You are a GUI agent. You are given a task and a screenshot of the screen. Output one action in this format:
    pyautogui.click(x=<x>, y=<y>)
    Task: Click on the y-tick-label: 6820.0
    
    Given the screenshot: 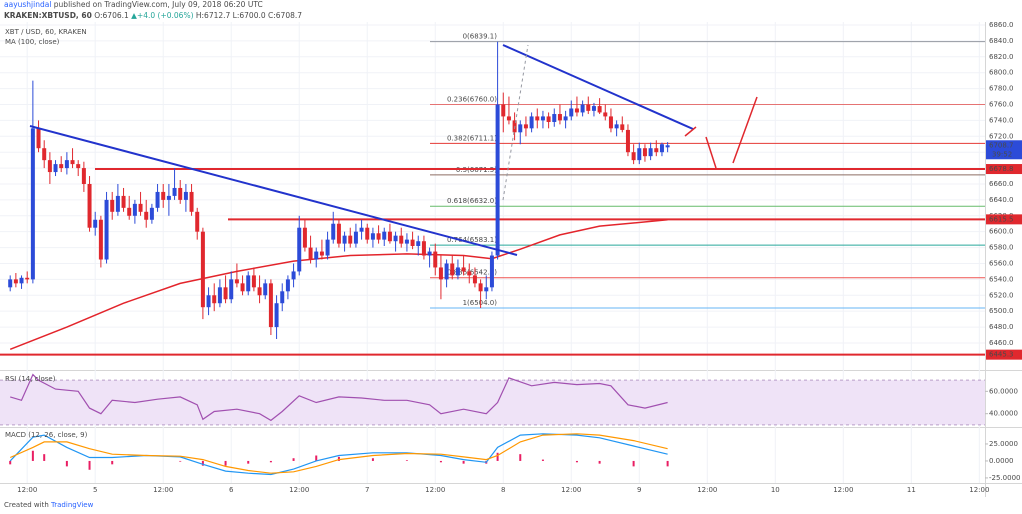 What is the action you would take?
    pyautogui.click(x=1001, y=57)
    